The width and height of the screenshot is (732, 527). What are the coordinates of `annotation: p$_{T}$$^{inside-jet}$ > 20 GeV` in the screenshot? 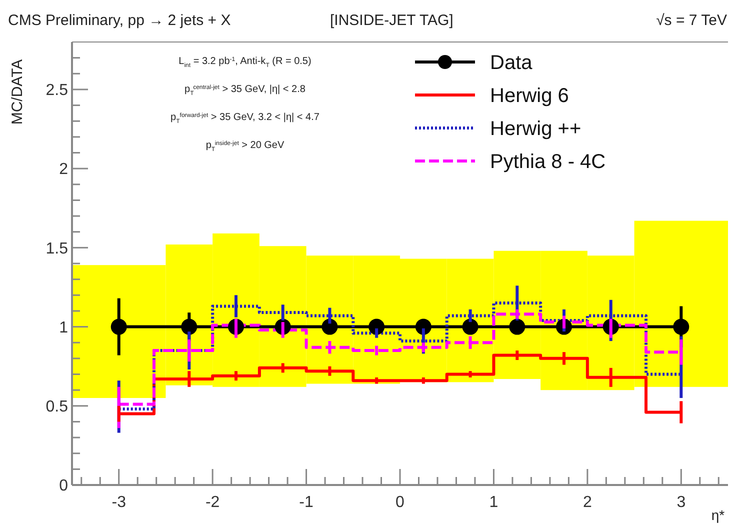 It's located at (245, 146).